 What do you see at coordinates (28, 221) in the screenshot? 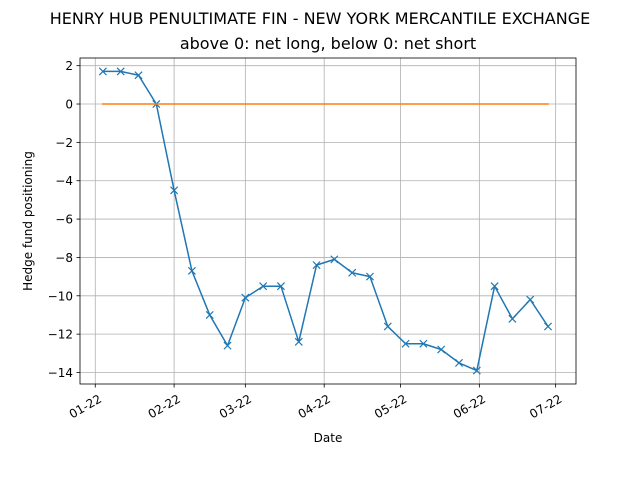
I see `y-axis-label: Hedge fund positioning` at bounding box center [28, 221].